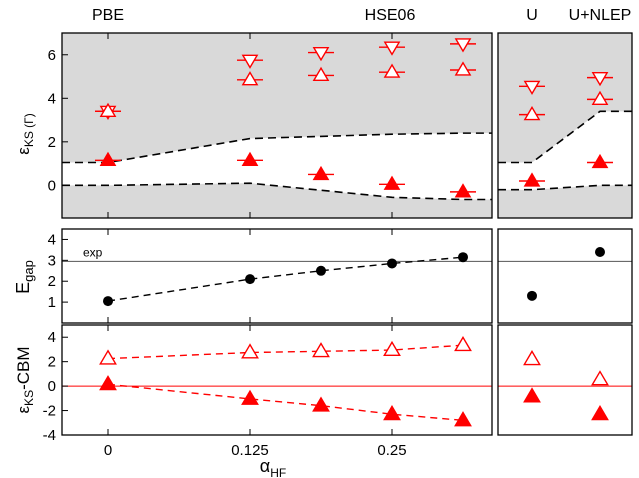  I want to click on vbm-dashed-line, so click(277, 191).